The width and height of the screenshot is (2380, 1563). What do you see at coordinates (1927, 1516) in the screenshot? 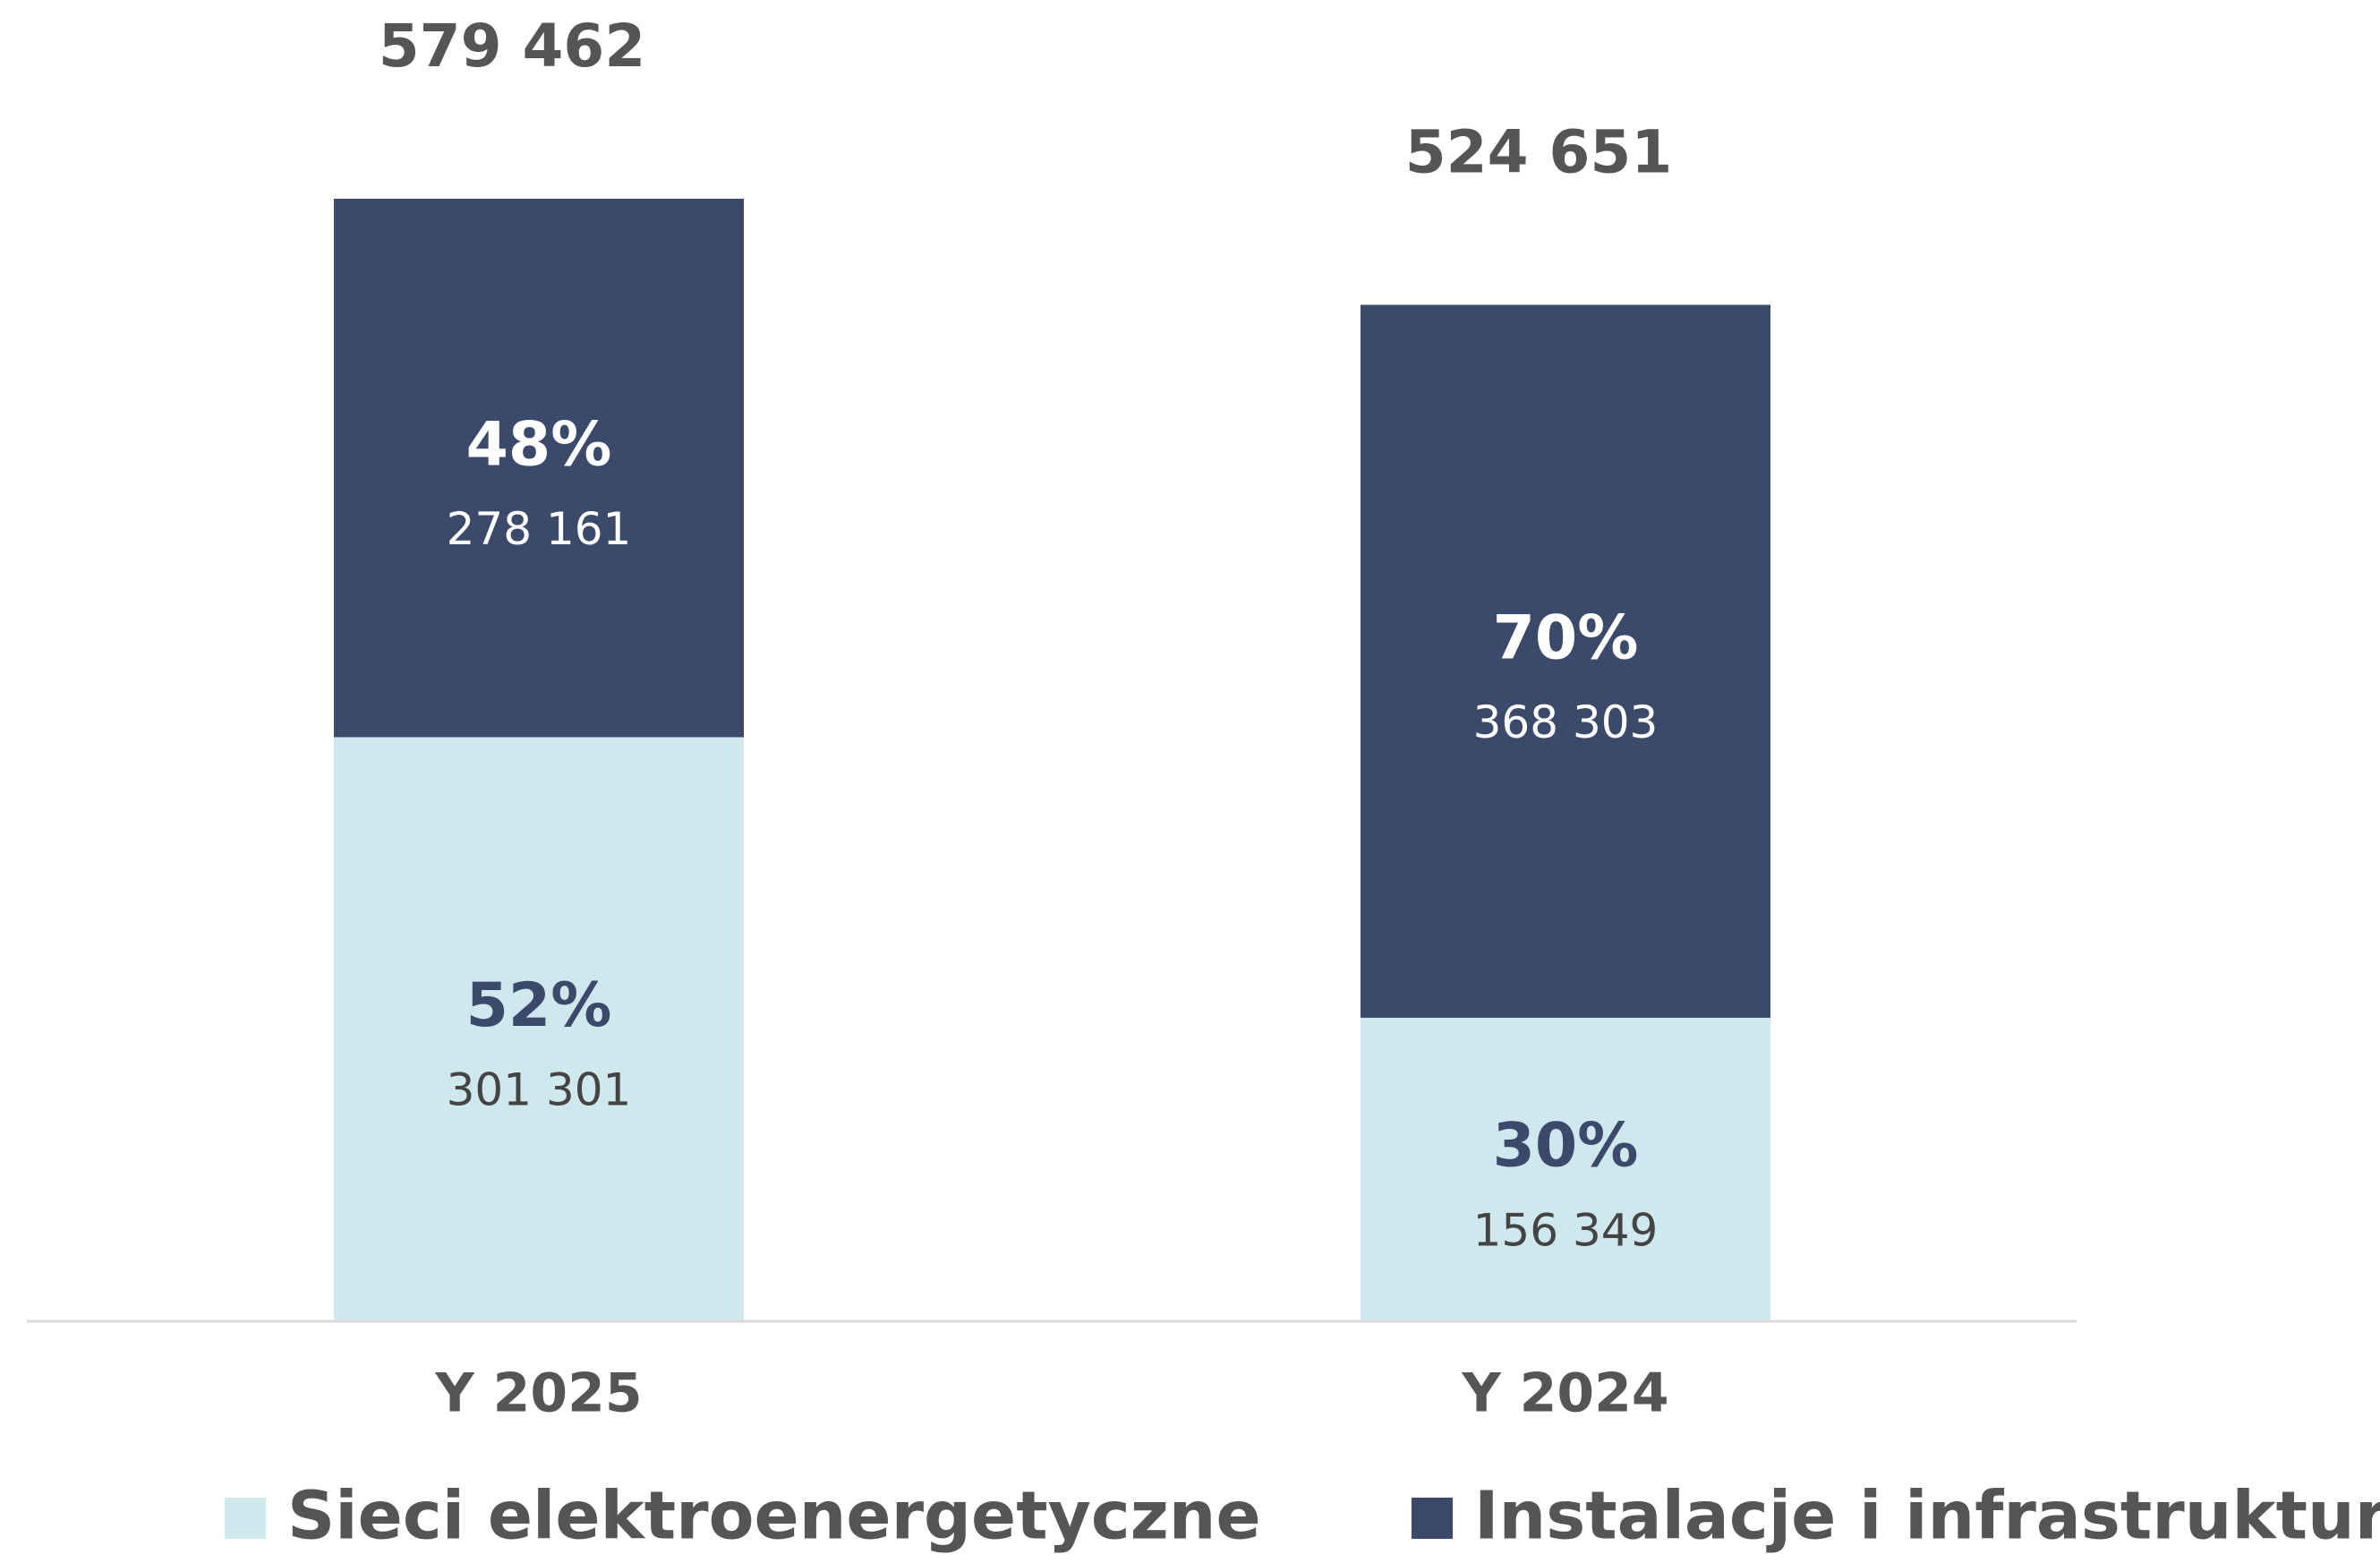
I see `legend-label: Instalacje i infrastruktura` at bounding box center [1927, 1516].